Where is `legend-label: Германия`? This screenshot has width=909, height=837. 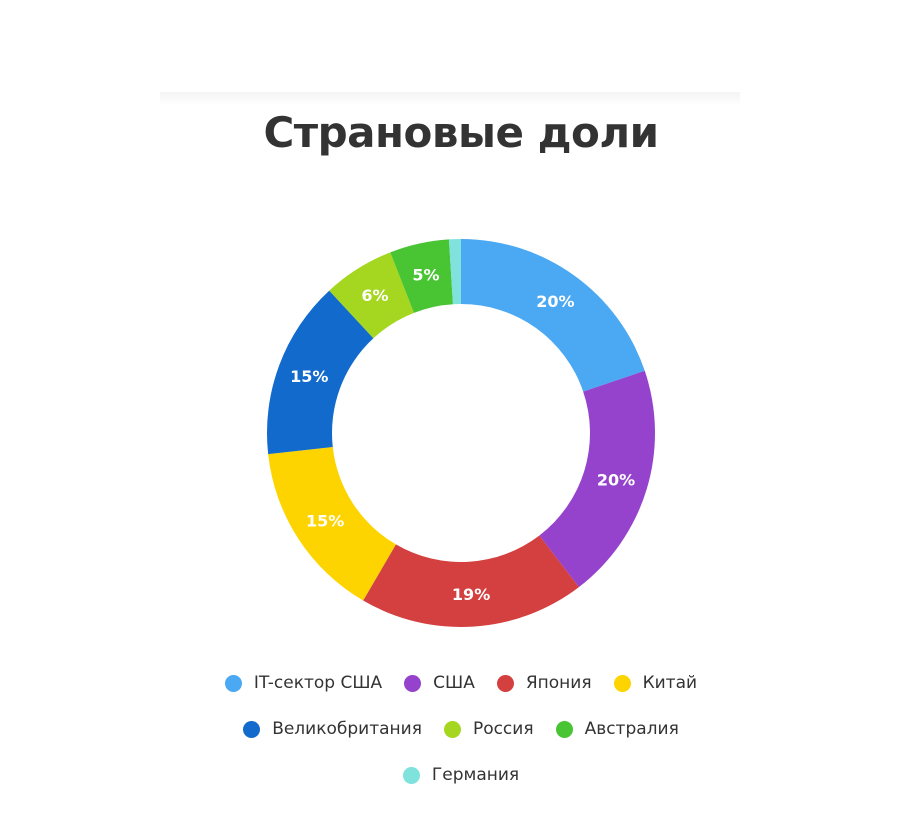
legend-label: Германия is located at coordinates (475, 775).